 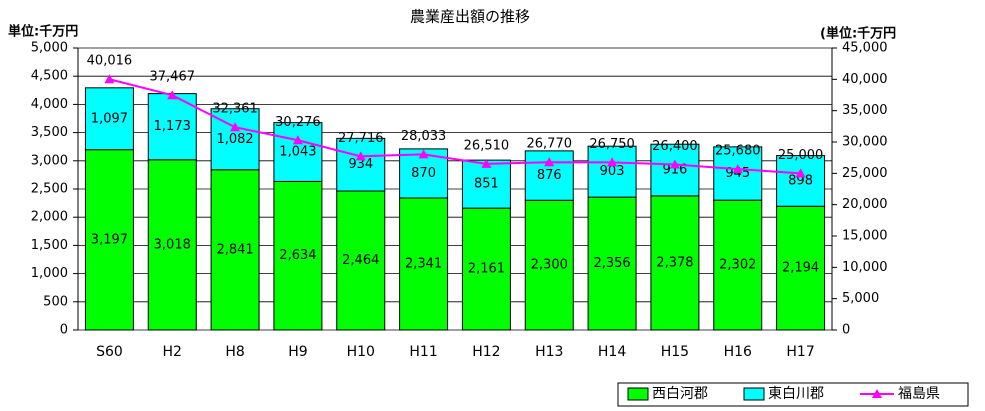 What do you see at coordinates (865, 267) in the screenshot?
I see `y2-tick-label: 10,000` at bounding box center [865, 267].